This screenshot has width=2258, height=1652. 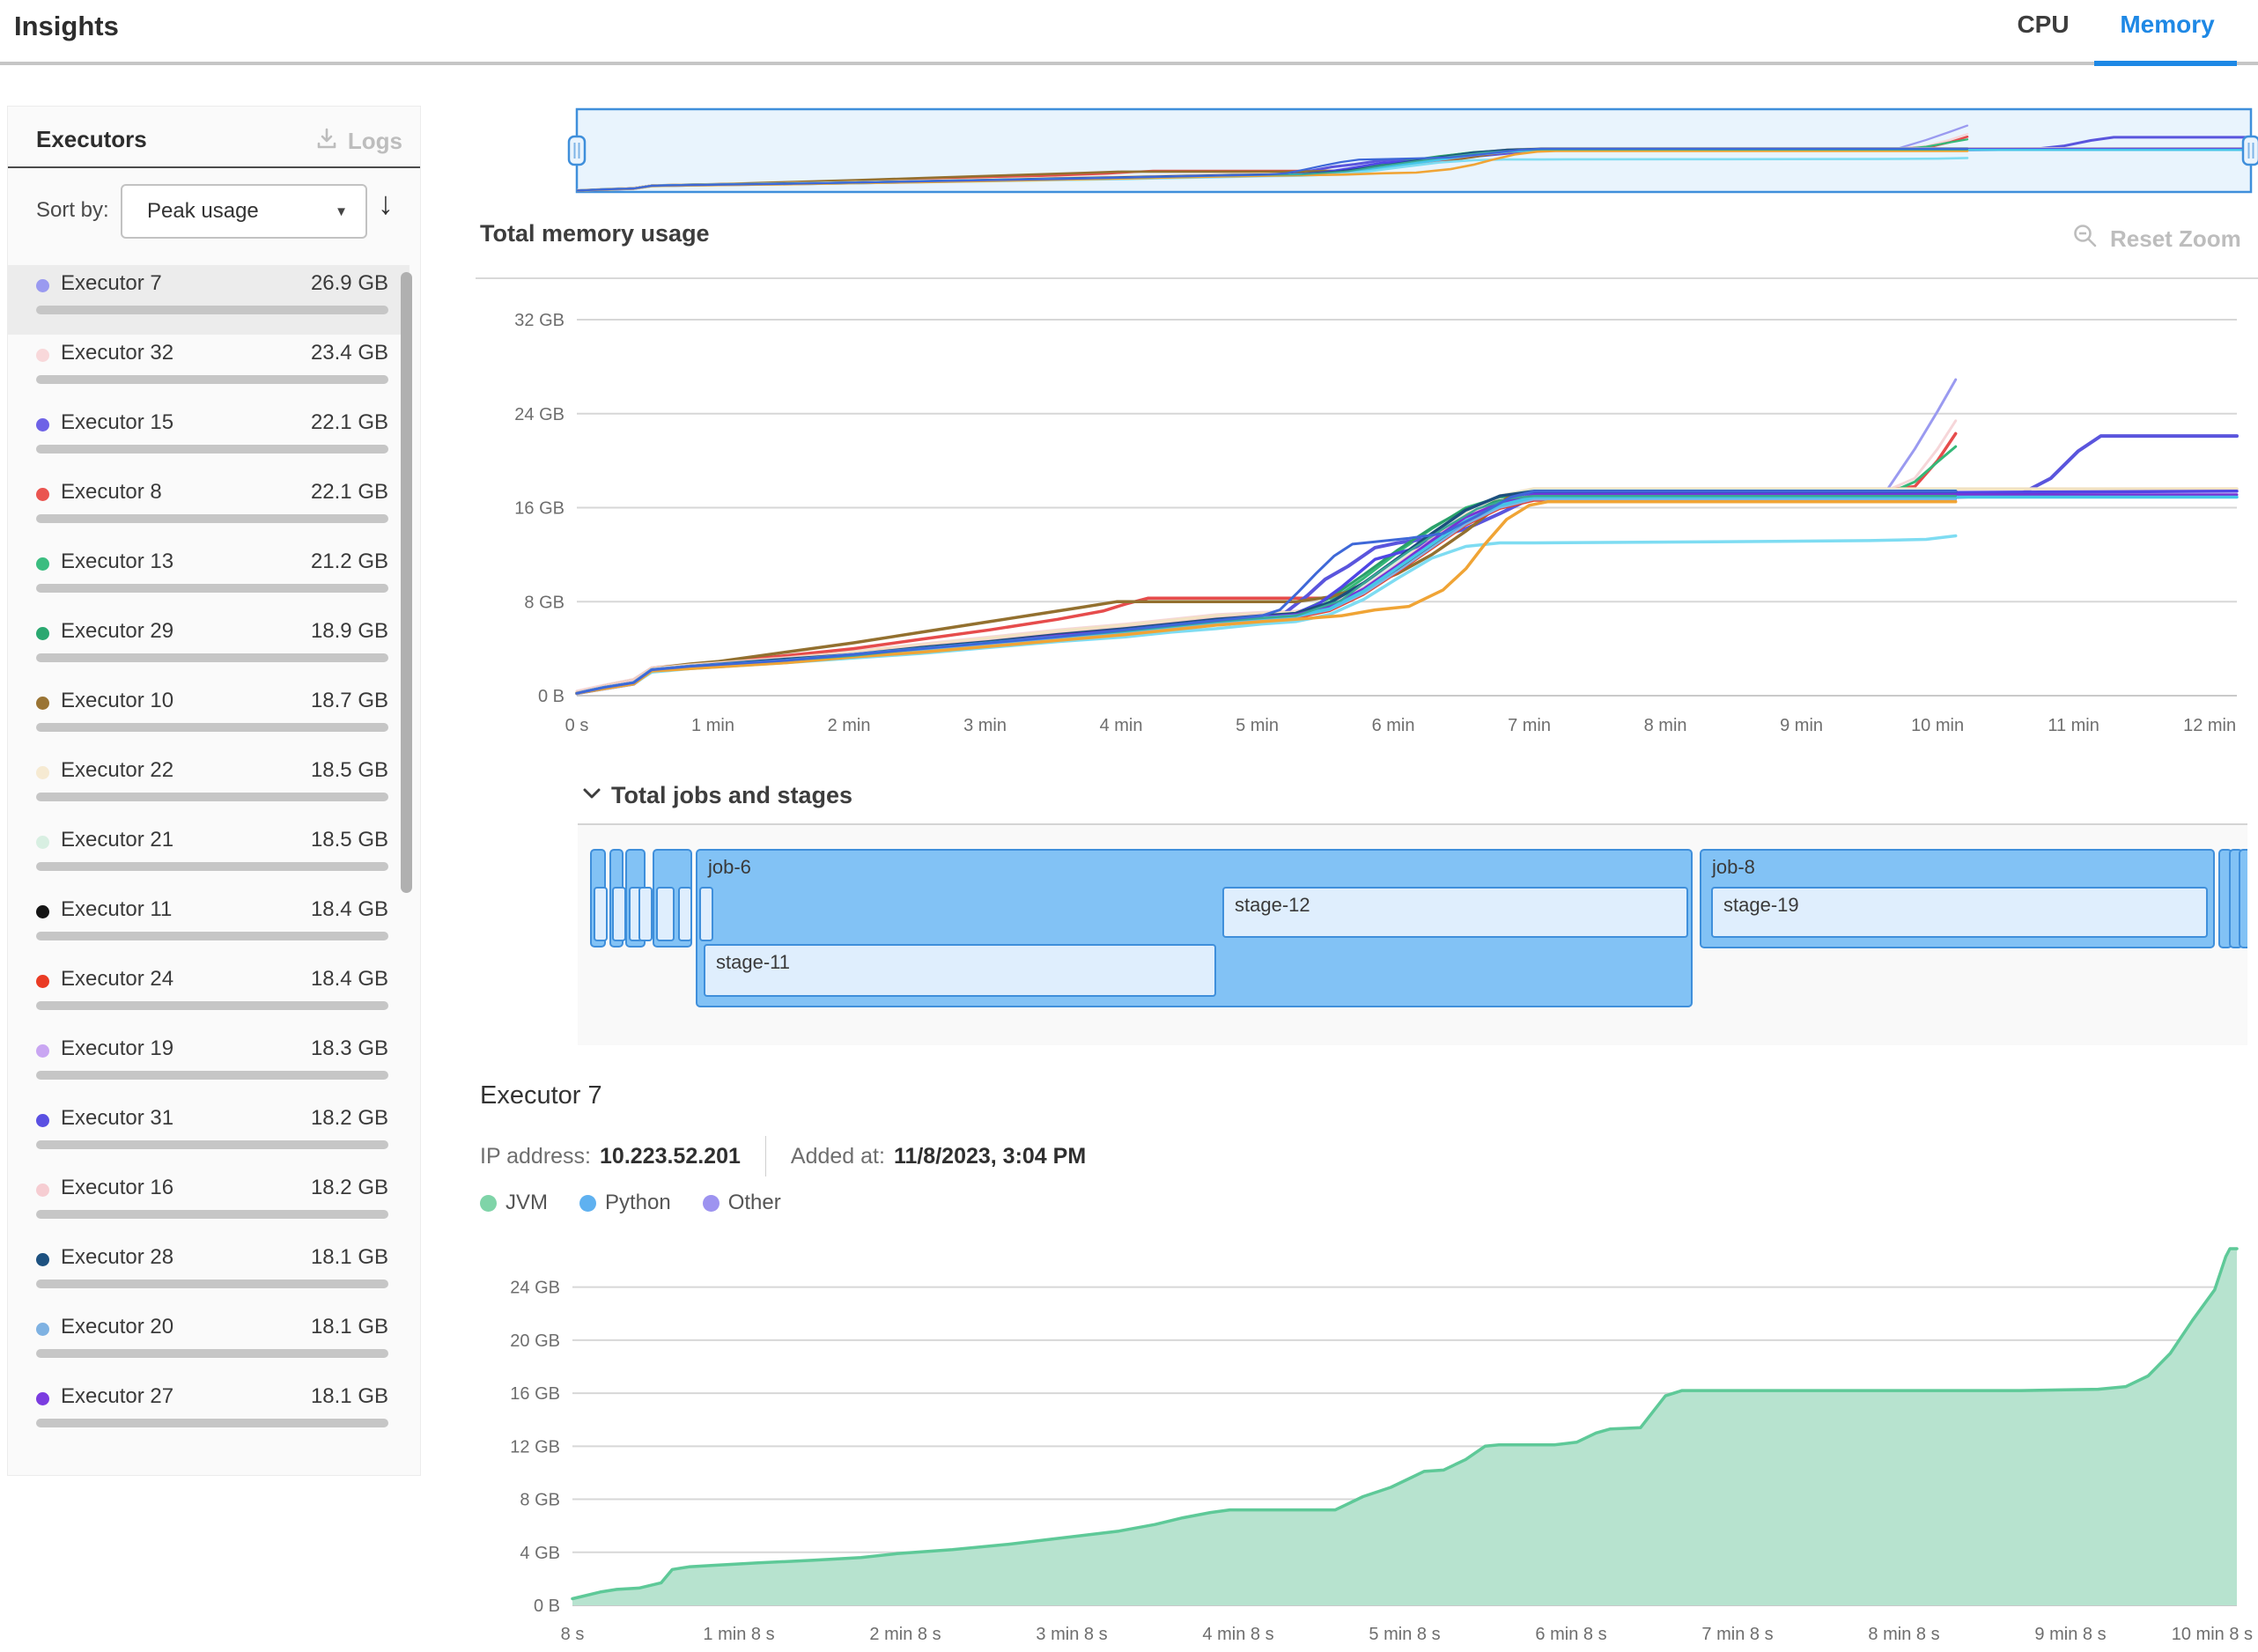 I want to click on logs-button: Logs, so click(x=358, y=141).